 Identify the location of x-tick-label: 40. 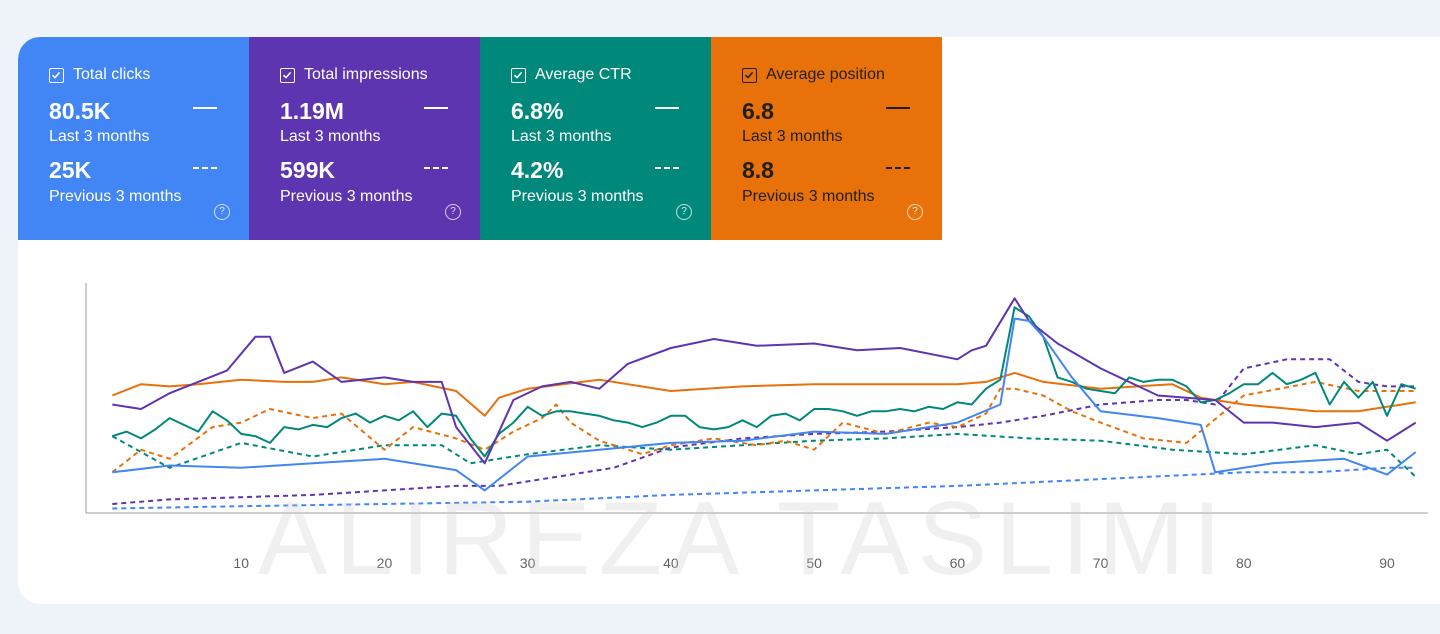
(671, 563).